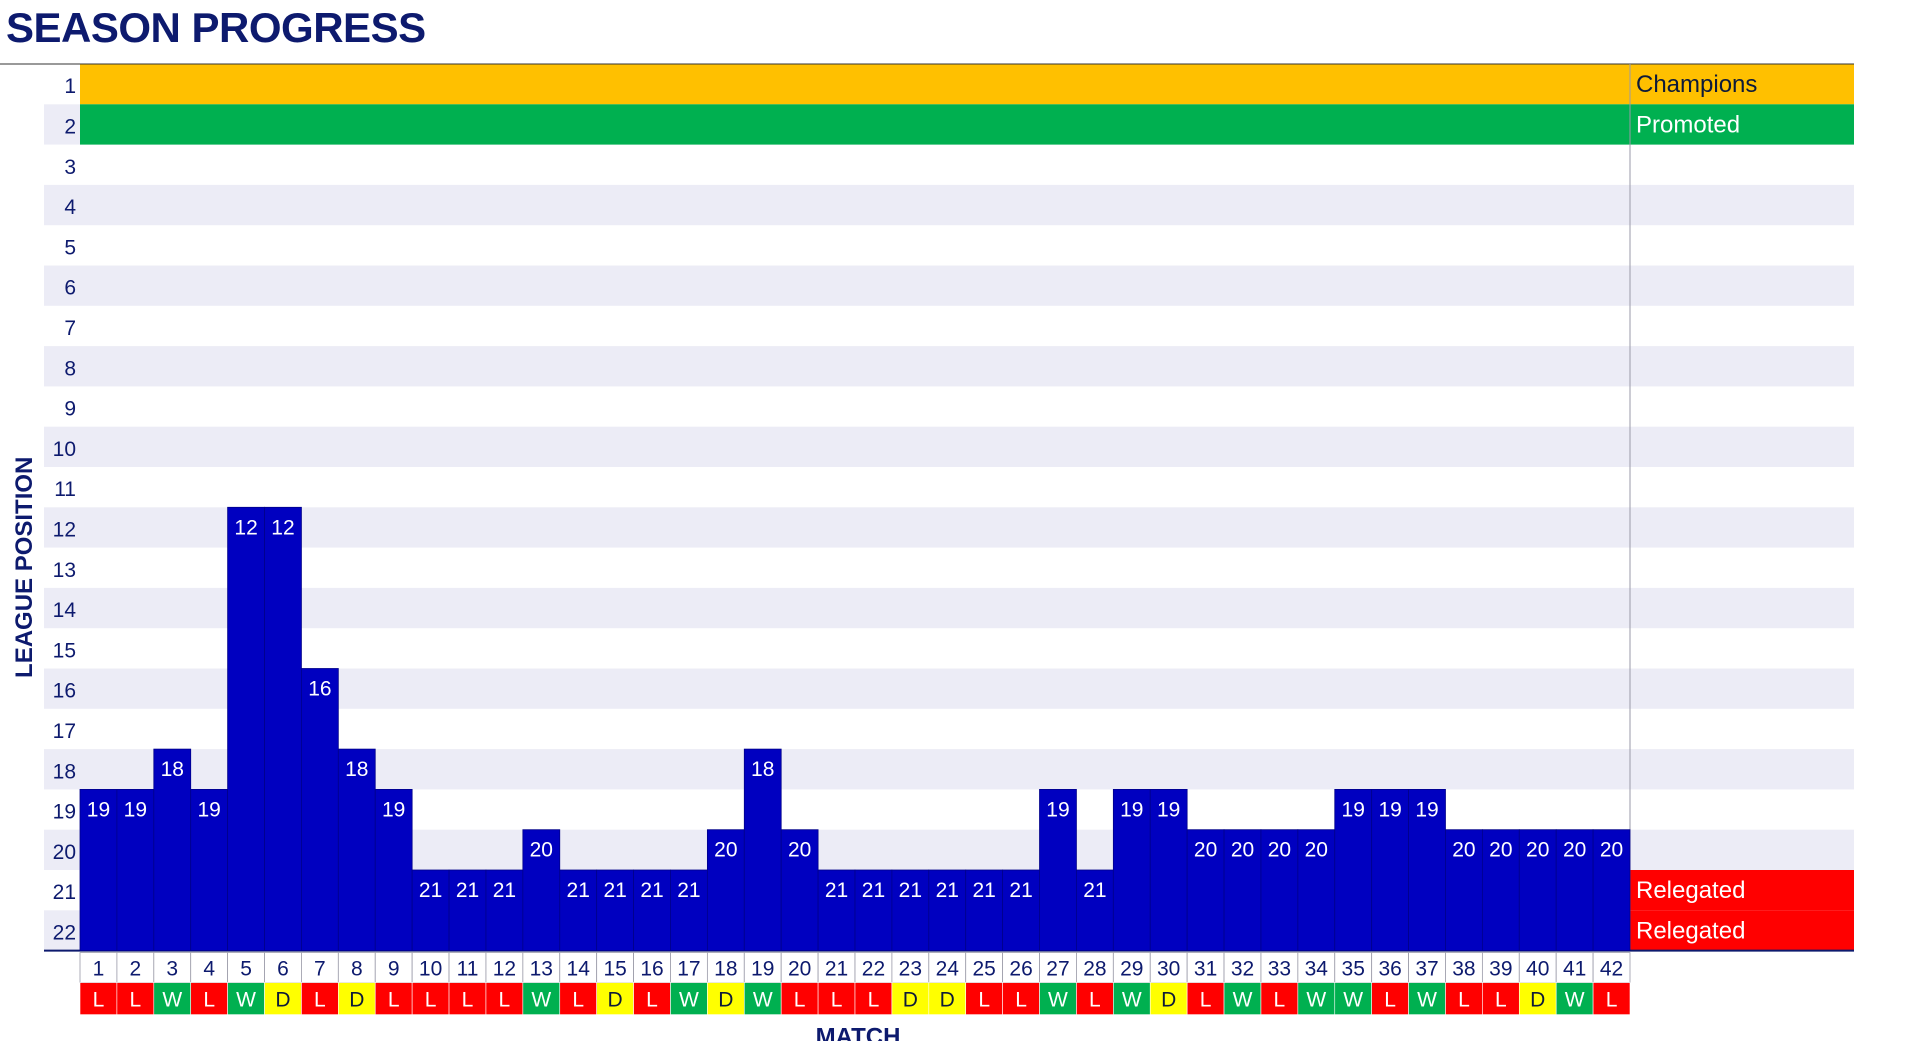 The width and height of the screenshot is (1920, 1041). What do you see at coordinates (172, 969) in the screenshot?
I see `x-tick-label: 3` at bounding box center [172, 969].